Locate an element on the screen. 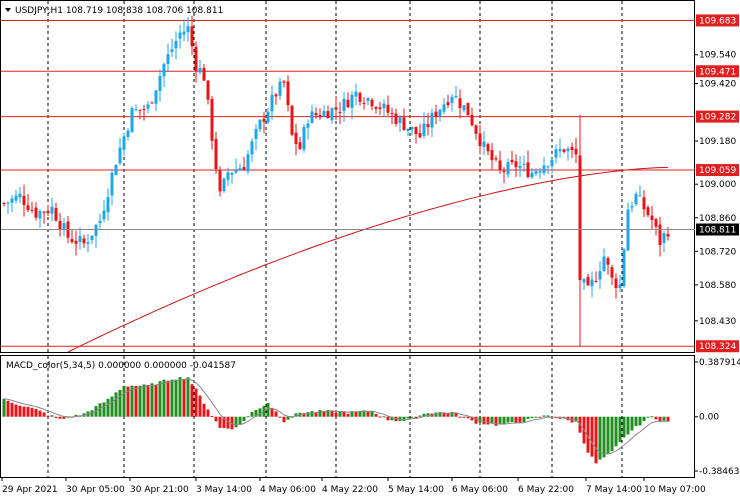 The height and width of the screenshot is (504, 740). price-tick-label: 109.000 is located at coordinates (717, 185).